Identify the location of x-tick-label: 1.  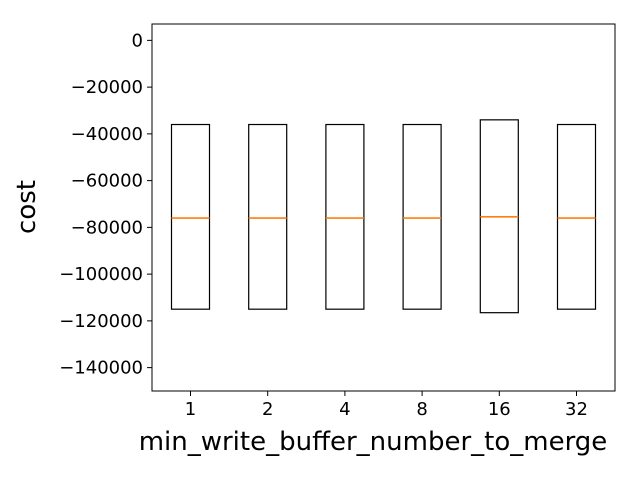
(190, 409).